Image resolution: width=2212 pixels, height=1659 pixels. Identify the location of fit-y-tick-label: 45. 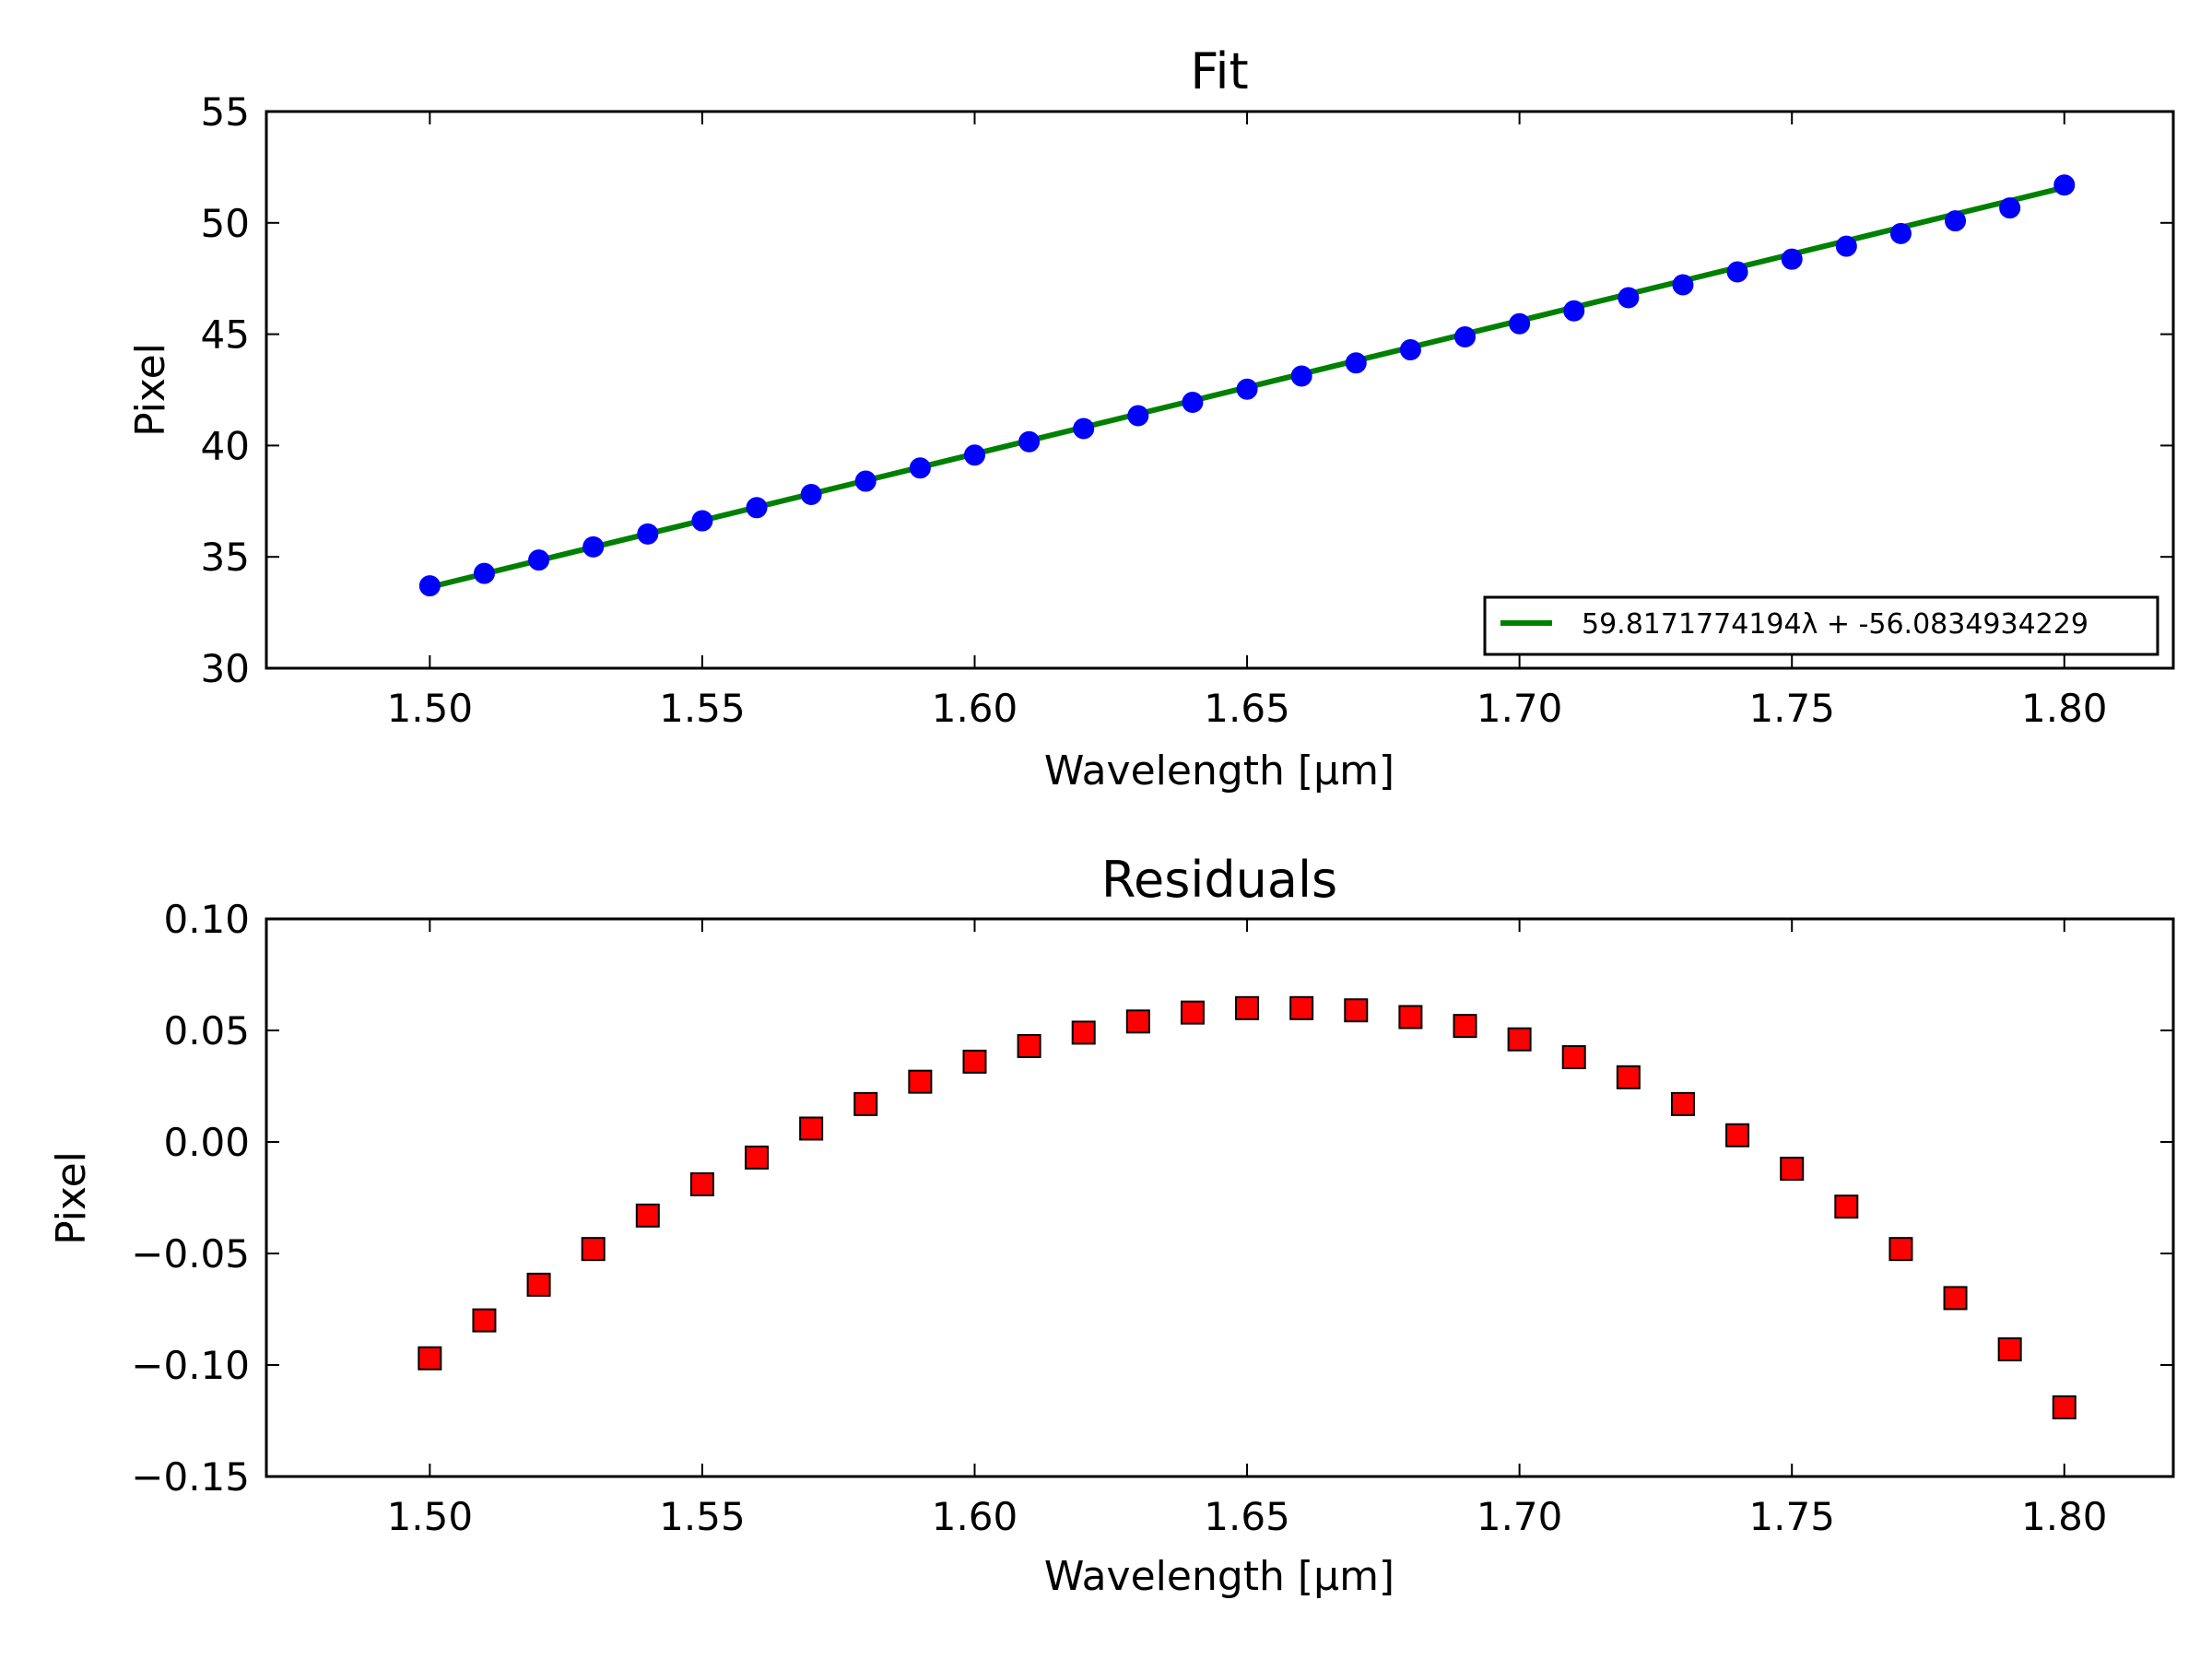
(225, 335).